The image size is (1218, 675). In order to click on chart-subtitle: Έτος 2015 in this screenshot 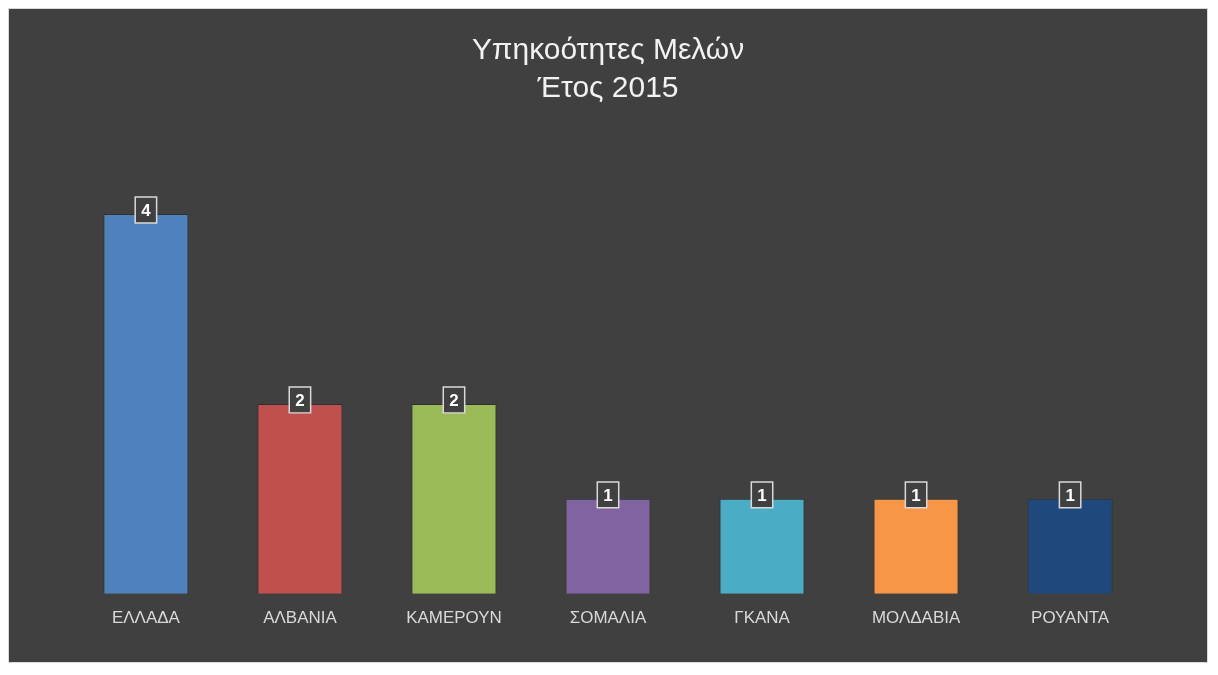, I will do `click(607, 86)`.